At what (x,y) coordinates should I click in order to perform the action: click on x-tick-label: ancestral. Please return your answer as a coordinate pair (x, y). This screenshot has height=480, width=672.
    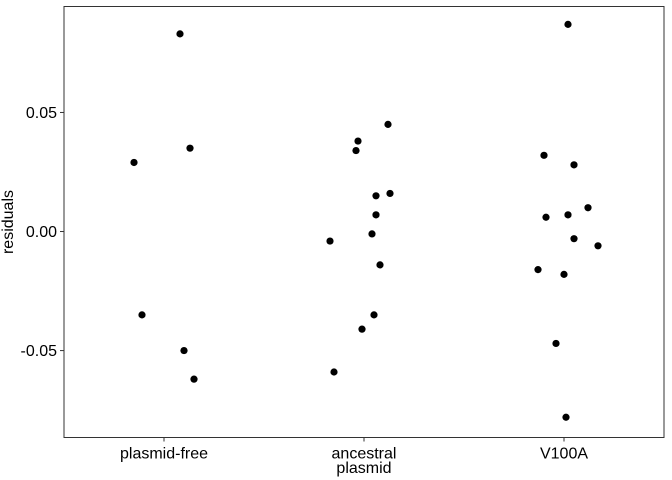
    Looking at the image, I should click on (364, 454).